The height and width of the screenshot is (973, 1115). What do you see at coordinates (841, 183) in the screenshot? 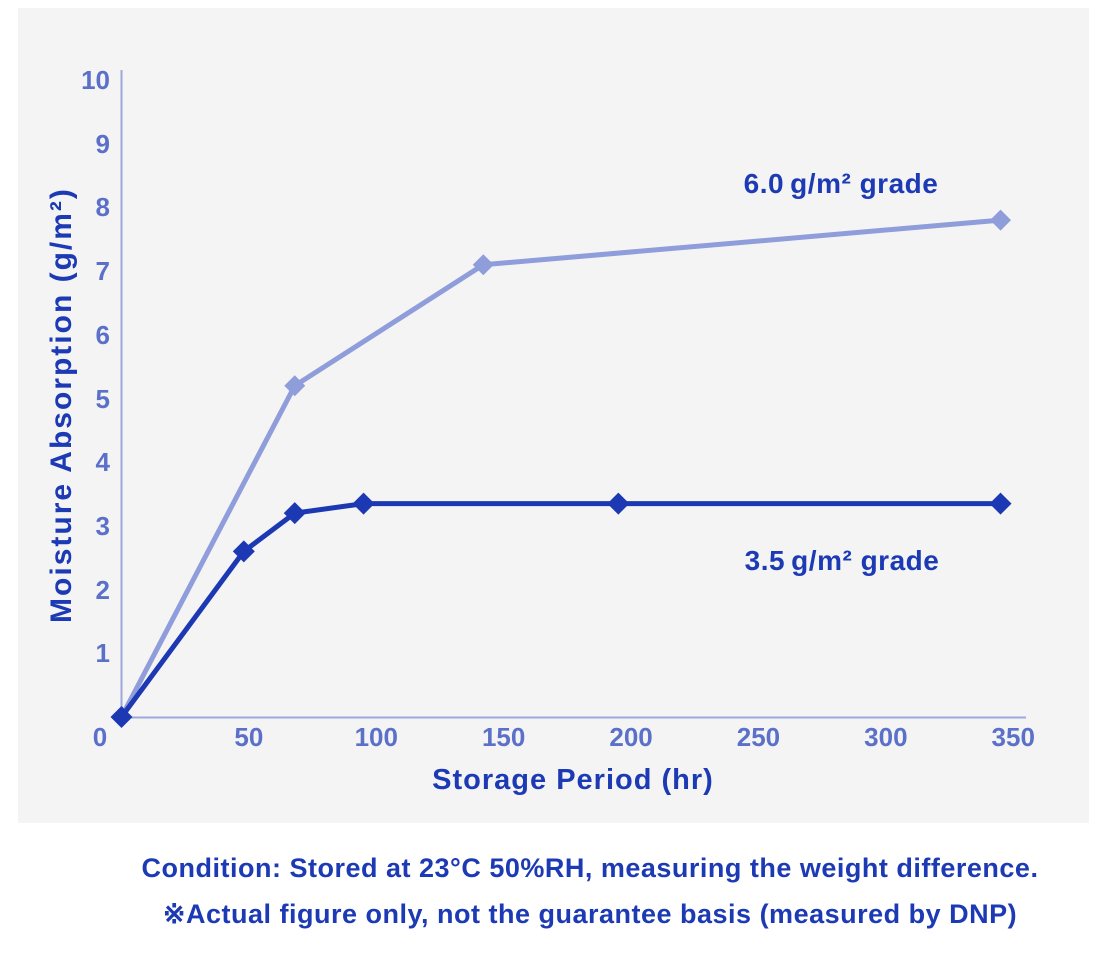
I see `series-label-6-0-grade: 6.0 g/m² grade` at bounding box center [841, 183].